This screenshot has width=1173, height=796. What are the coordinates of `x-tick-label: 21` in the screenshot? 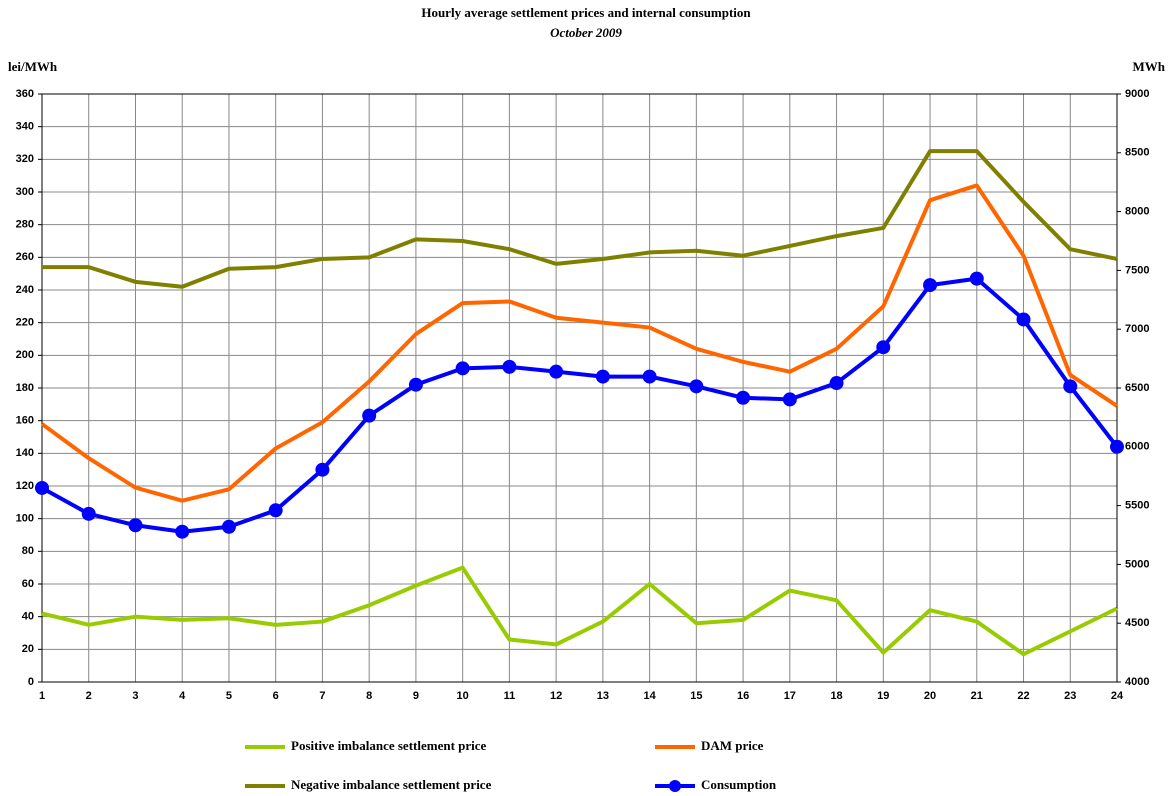 It's located at (977, 696).